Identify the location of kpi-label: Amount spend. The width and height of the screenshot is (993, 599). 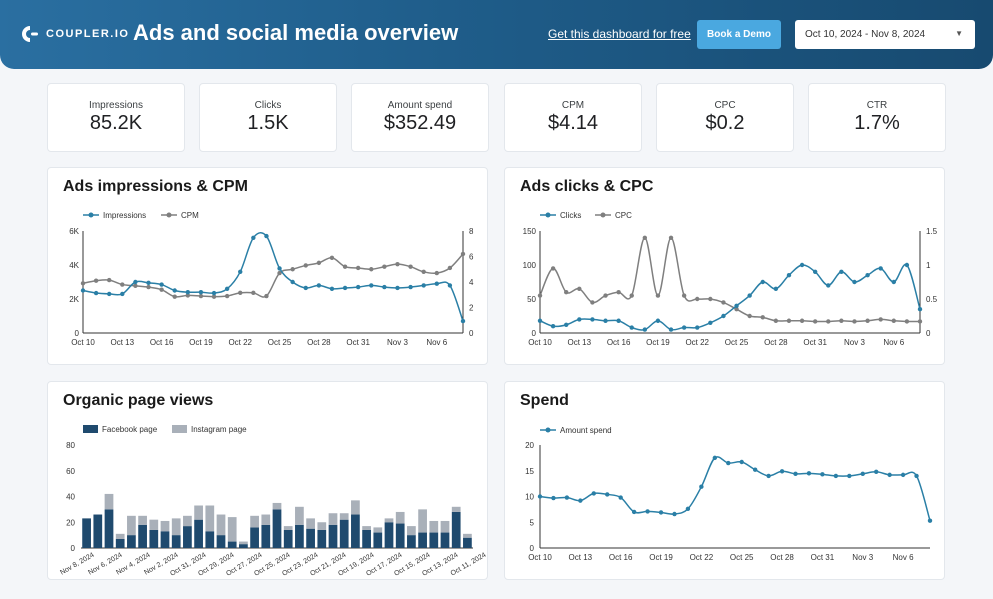
(420, 105).